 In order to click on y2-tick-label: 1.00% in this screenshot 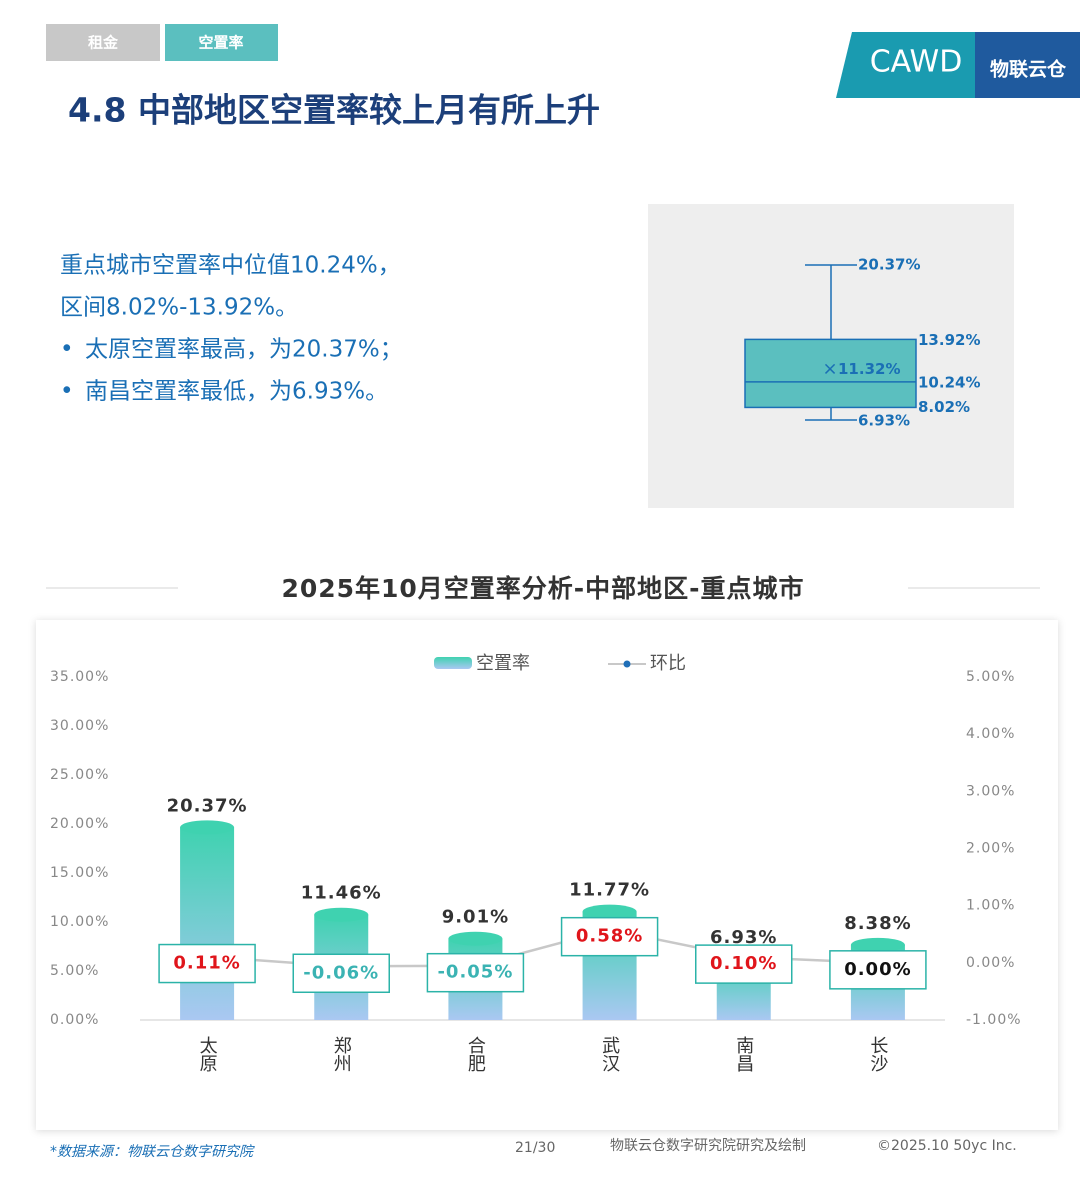, I will do `click(990, 906)`.